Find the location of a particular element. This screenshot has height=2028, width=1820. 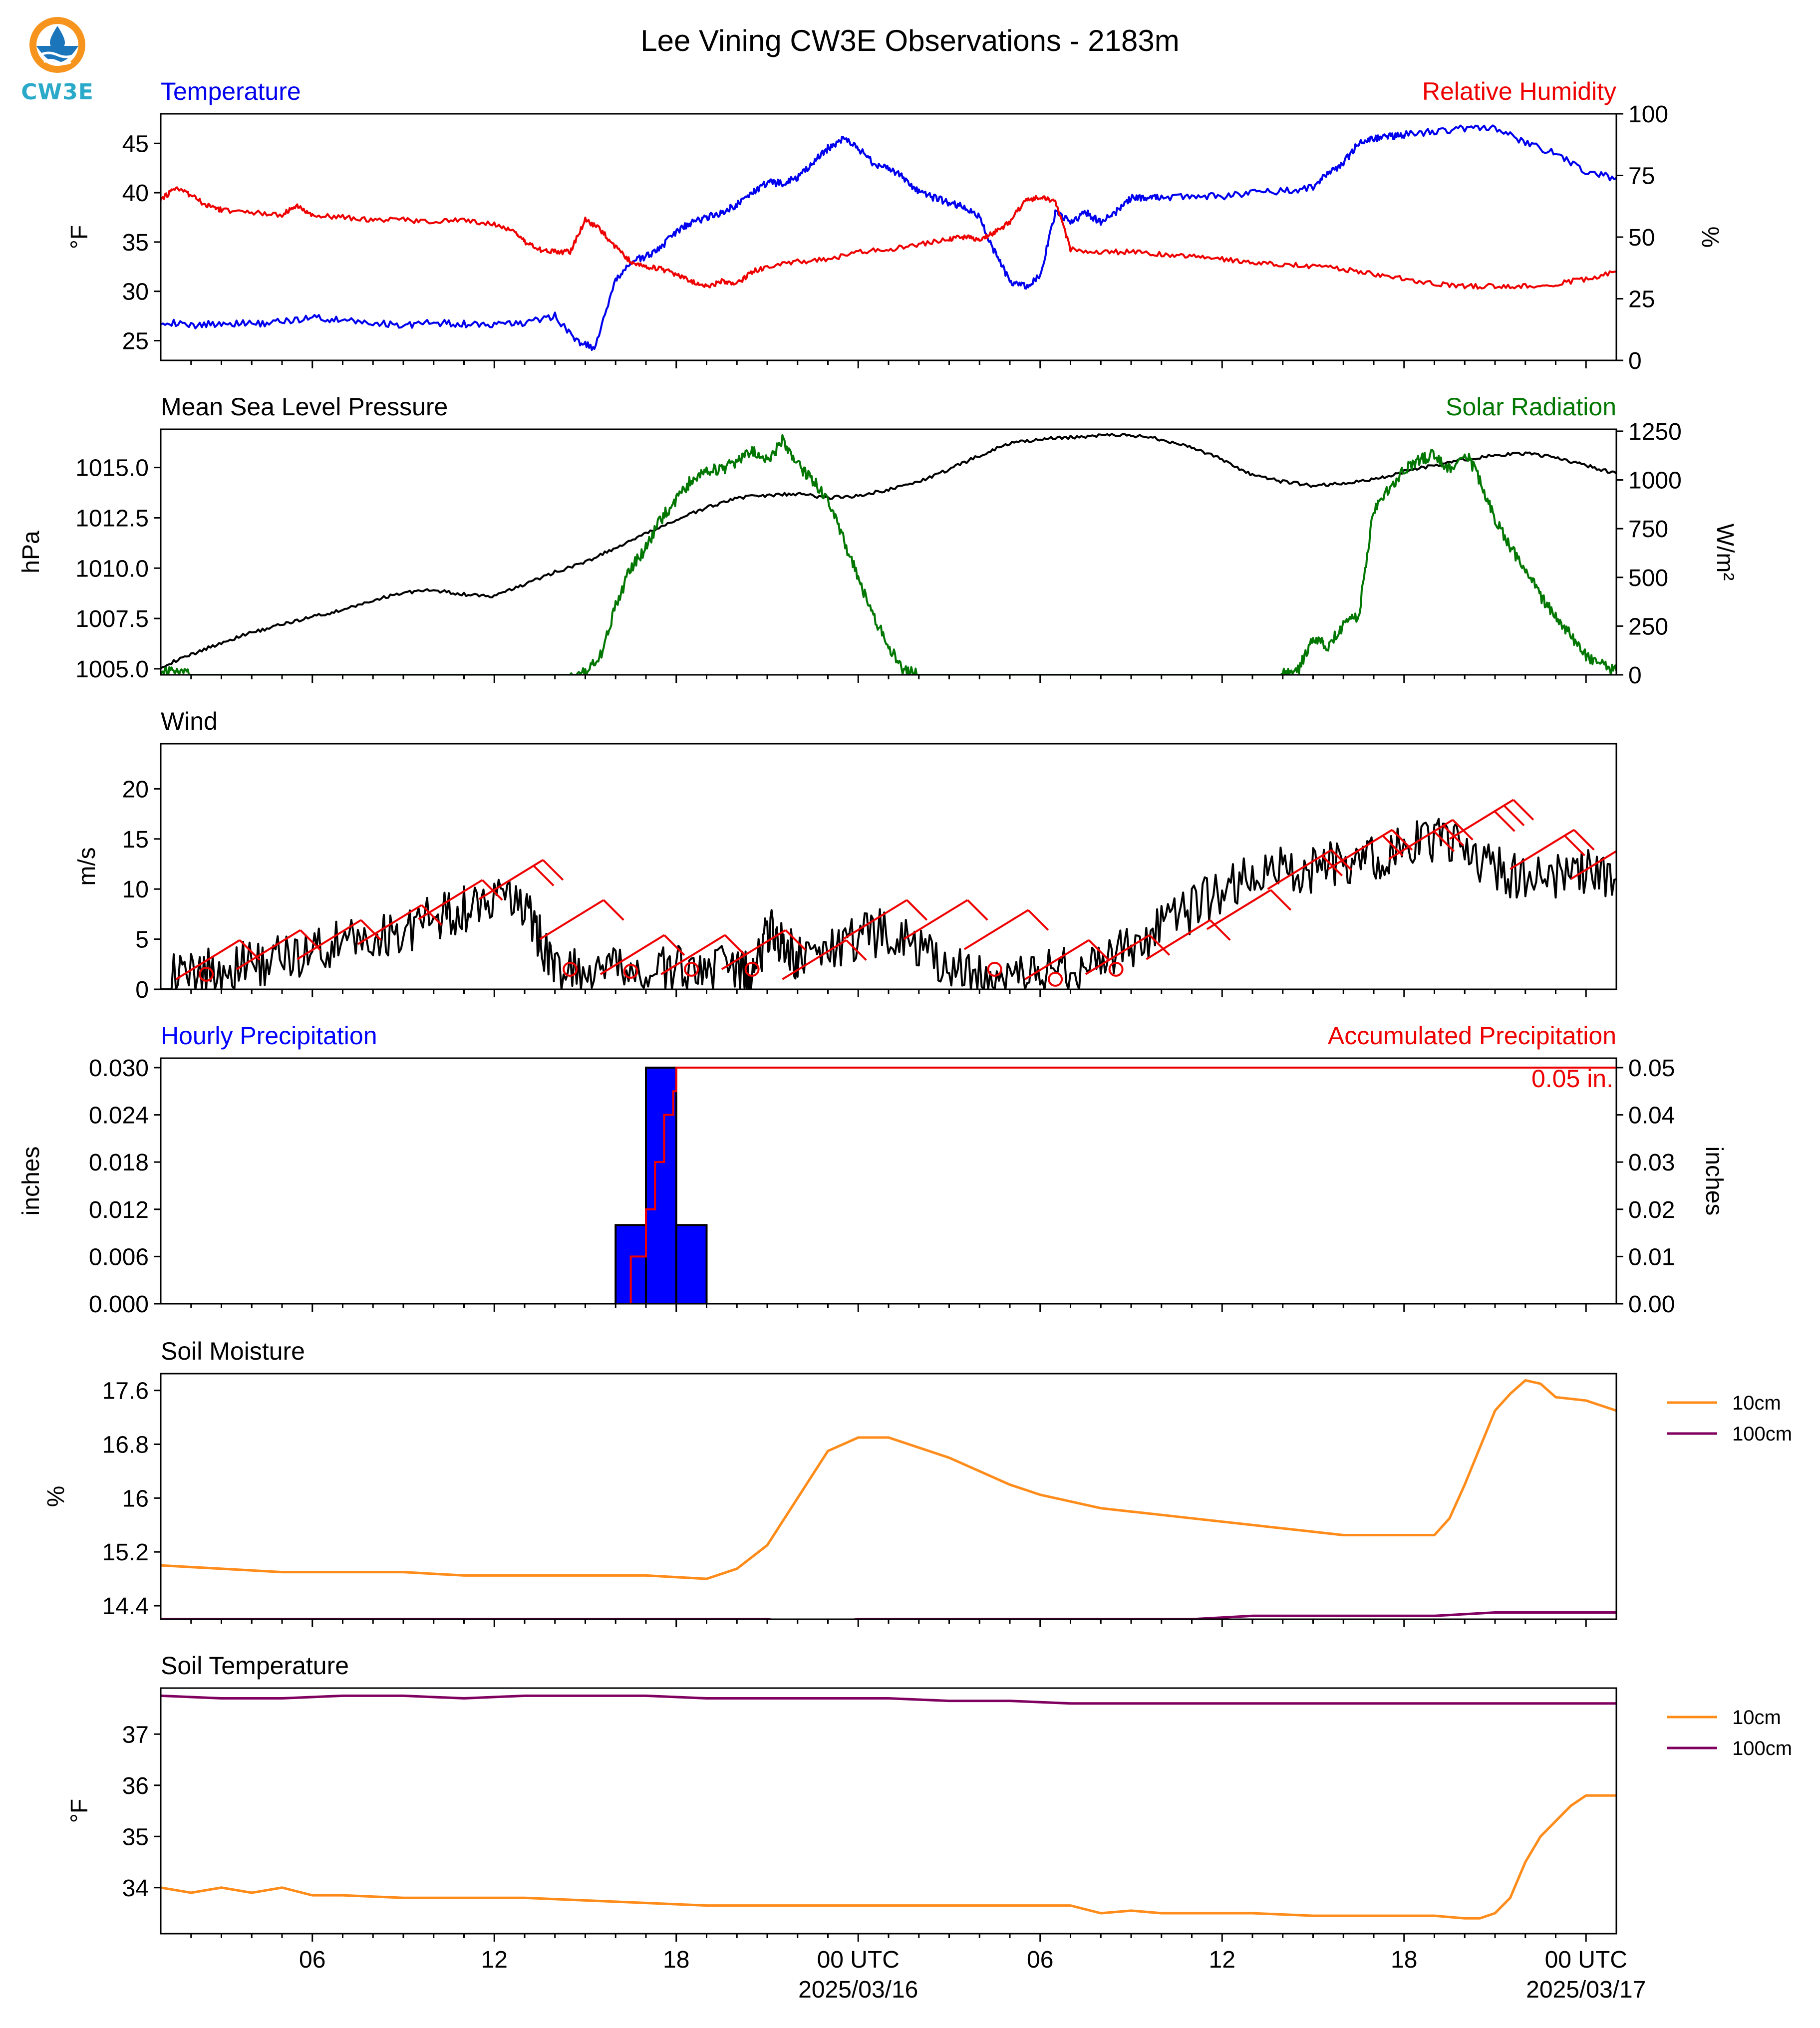

panel-right-title: Solar Radiation is located at coordinates (1531, 407).